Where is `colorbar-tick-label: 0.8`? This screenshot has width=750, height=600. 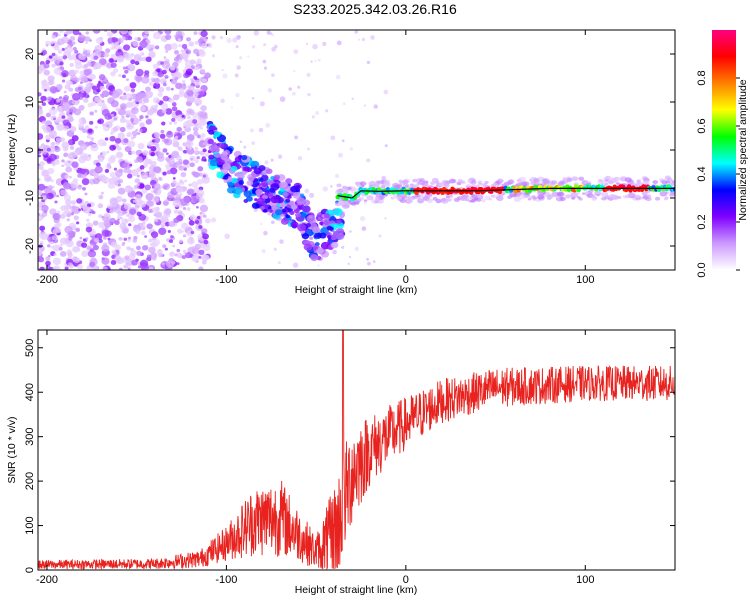
colorbar-tick-label: 0.8 is located at coordinates (702, 77).